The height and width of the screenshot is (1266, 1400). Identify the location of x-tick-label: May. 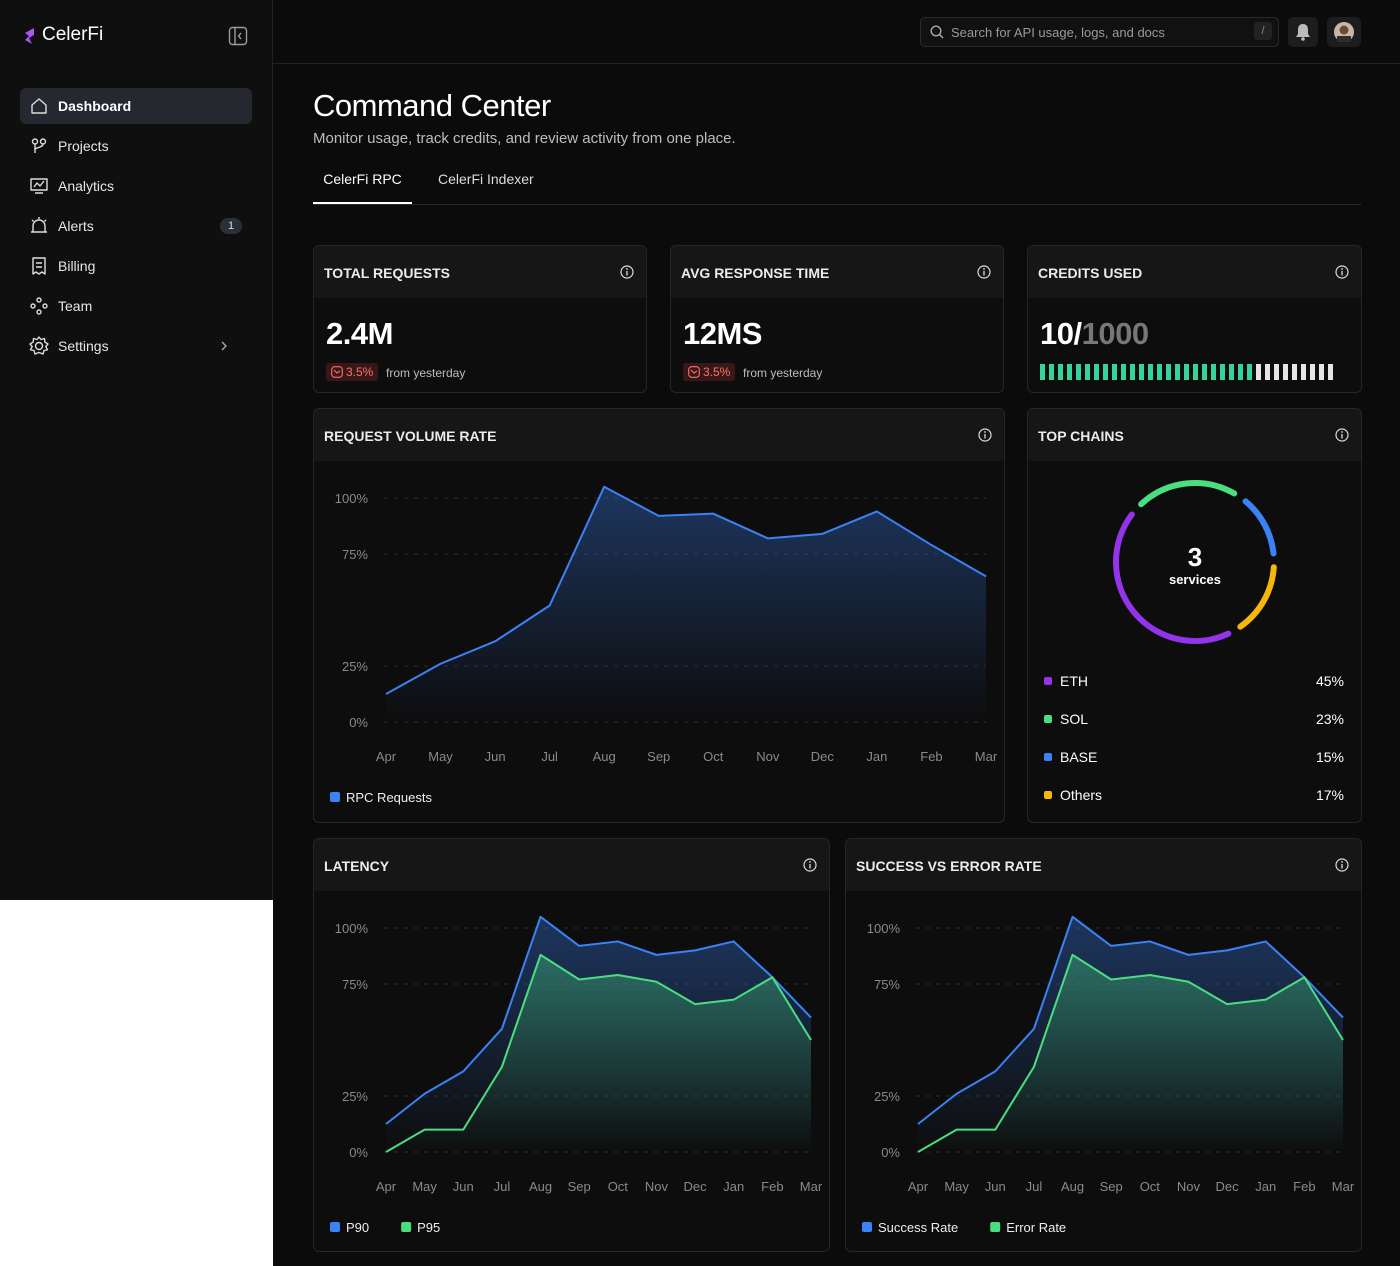
(440, 756).